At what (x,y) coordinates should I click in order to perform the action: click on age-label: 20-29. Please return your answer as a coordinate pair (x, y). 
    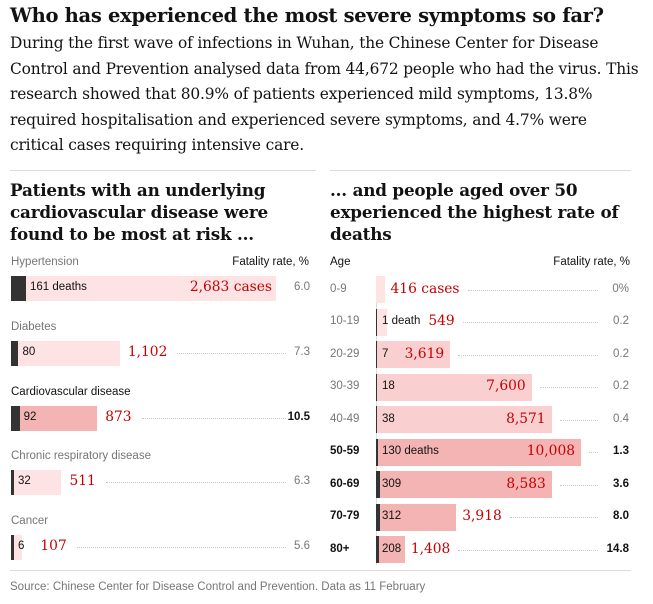
    Looking at the image, I should click on (345, 353).